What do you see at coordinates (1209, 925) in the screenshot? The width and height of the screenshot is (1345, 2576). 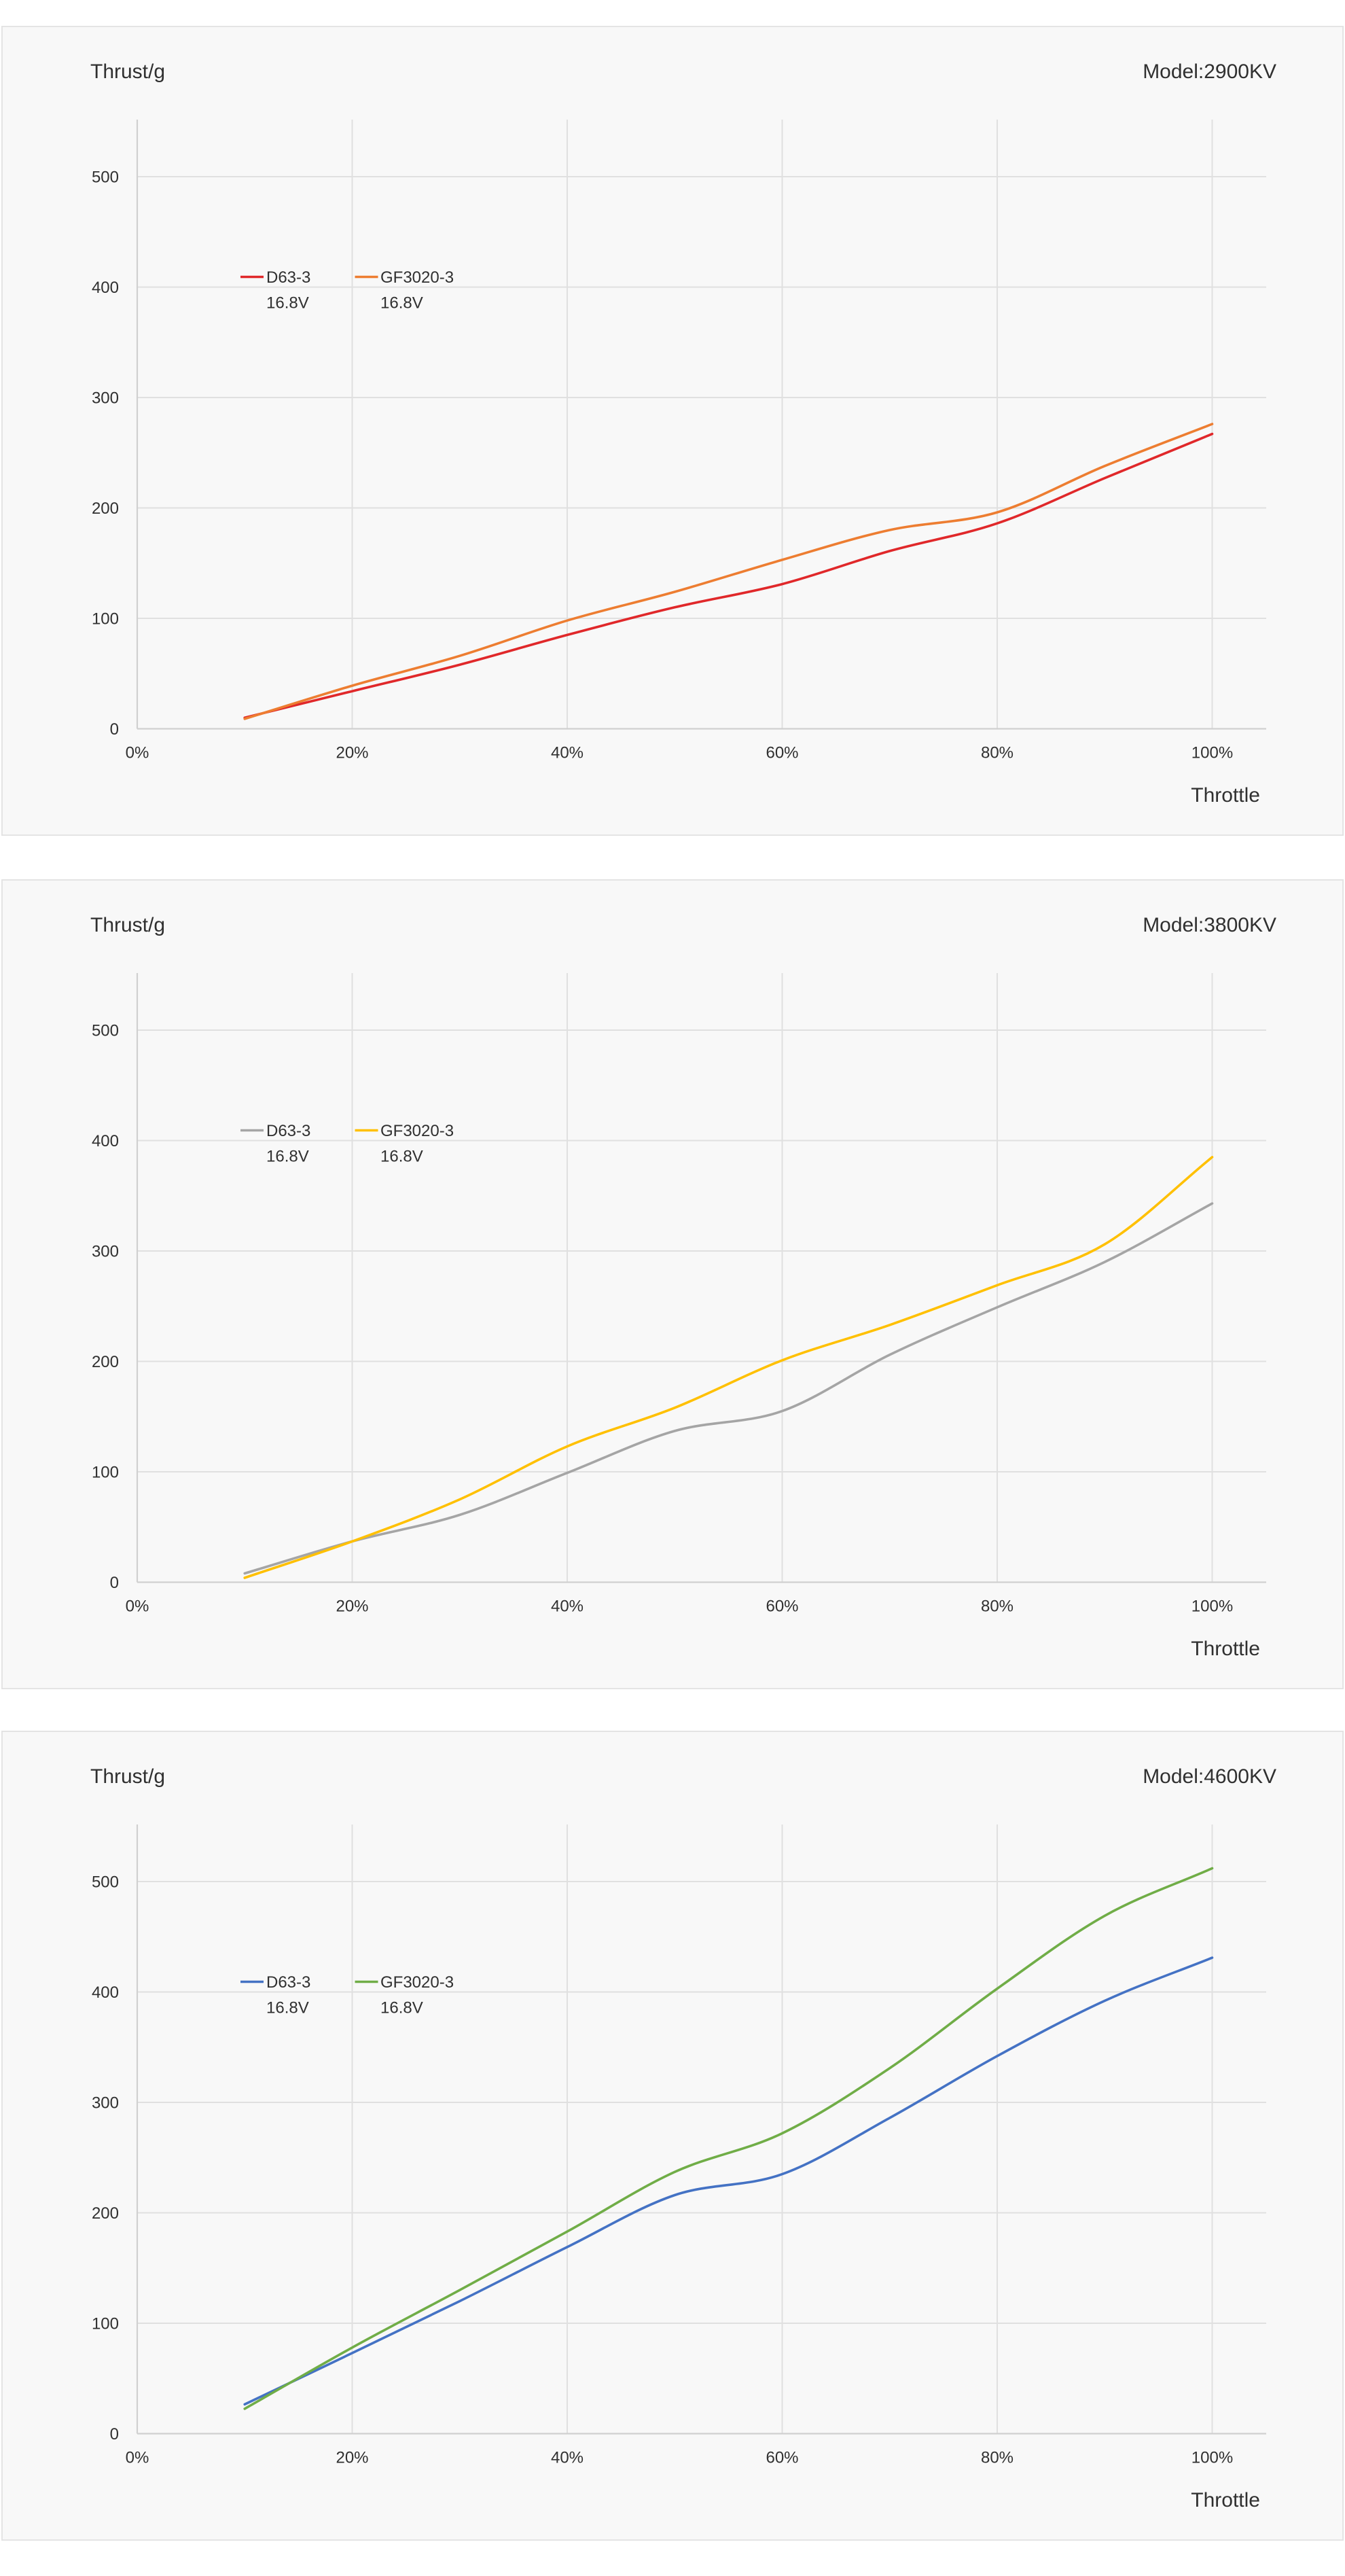 I see `svg-text: Model:3800KV` at bounding box center [1209, 925].